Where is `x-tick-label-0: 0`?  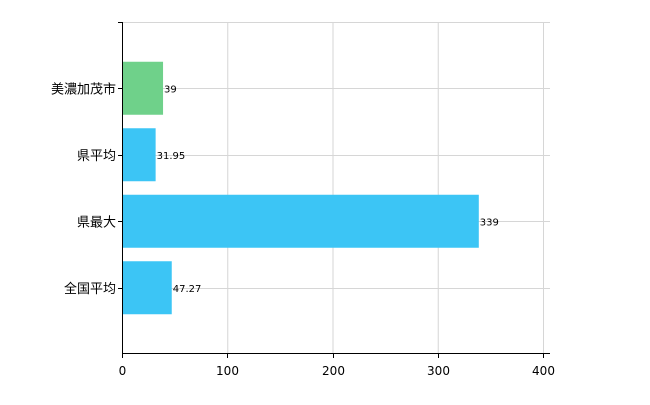
x-tick-label-0: 0 is located at coordinates (123, 371).